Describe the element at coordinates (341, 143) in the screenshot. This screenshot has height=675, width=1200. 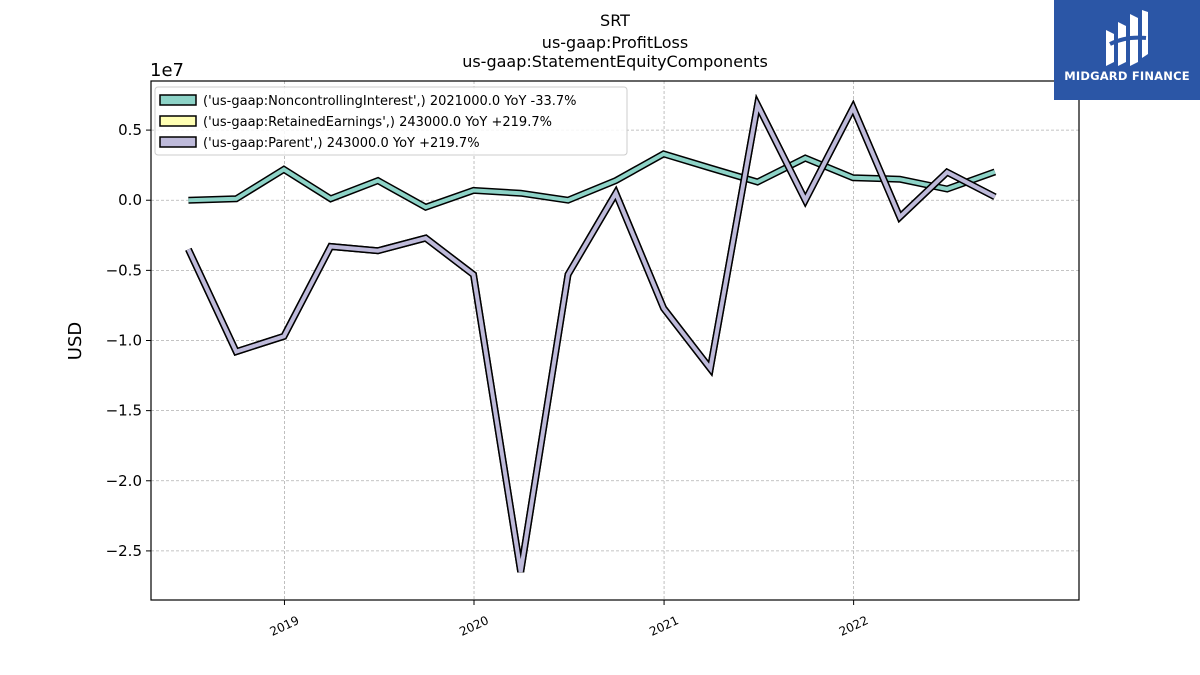
I see `legend-entry: ('us-gaap:Parent',) 243000.0 YoY +219.7%` at that location.